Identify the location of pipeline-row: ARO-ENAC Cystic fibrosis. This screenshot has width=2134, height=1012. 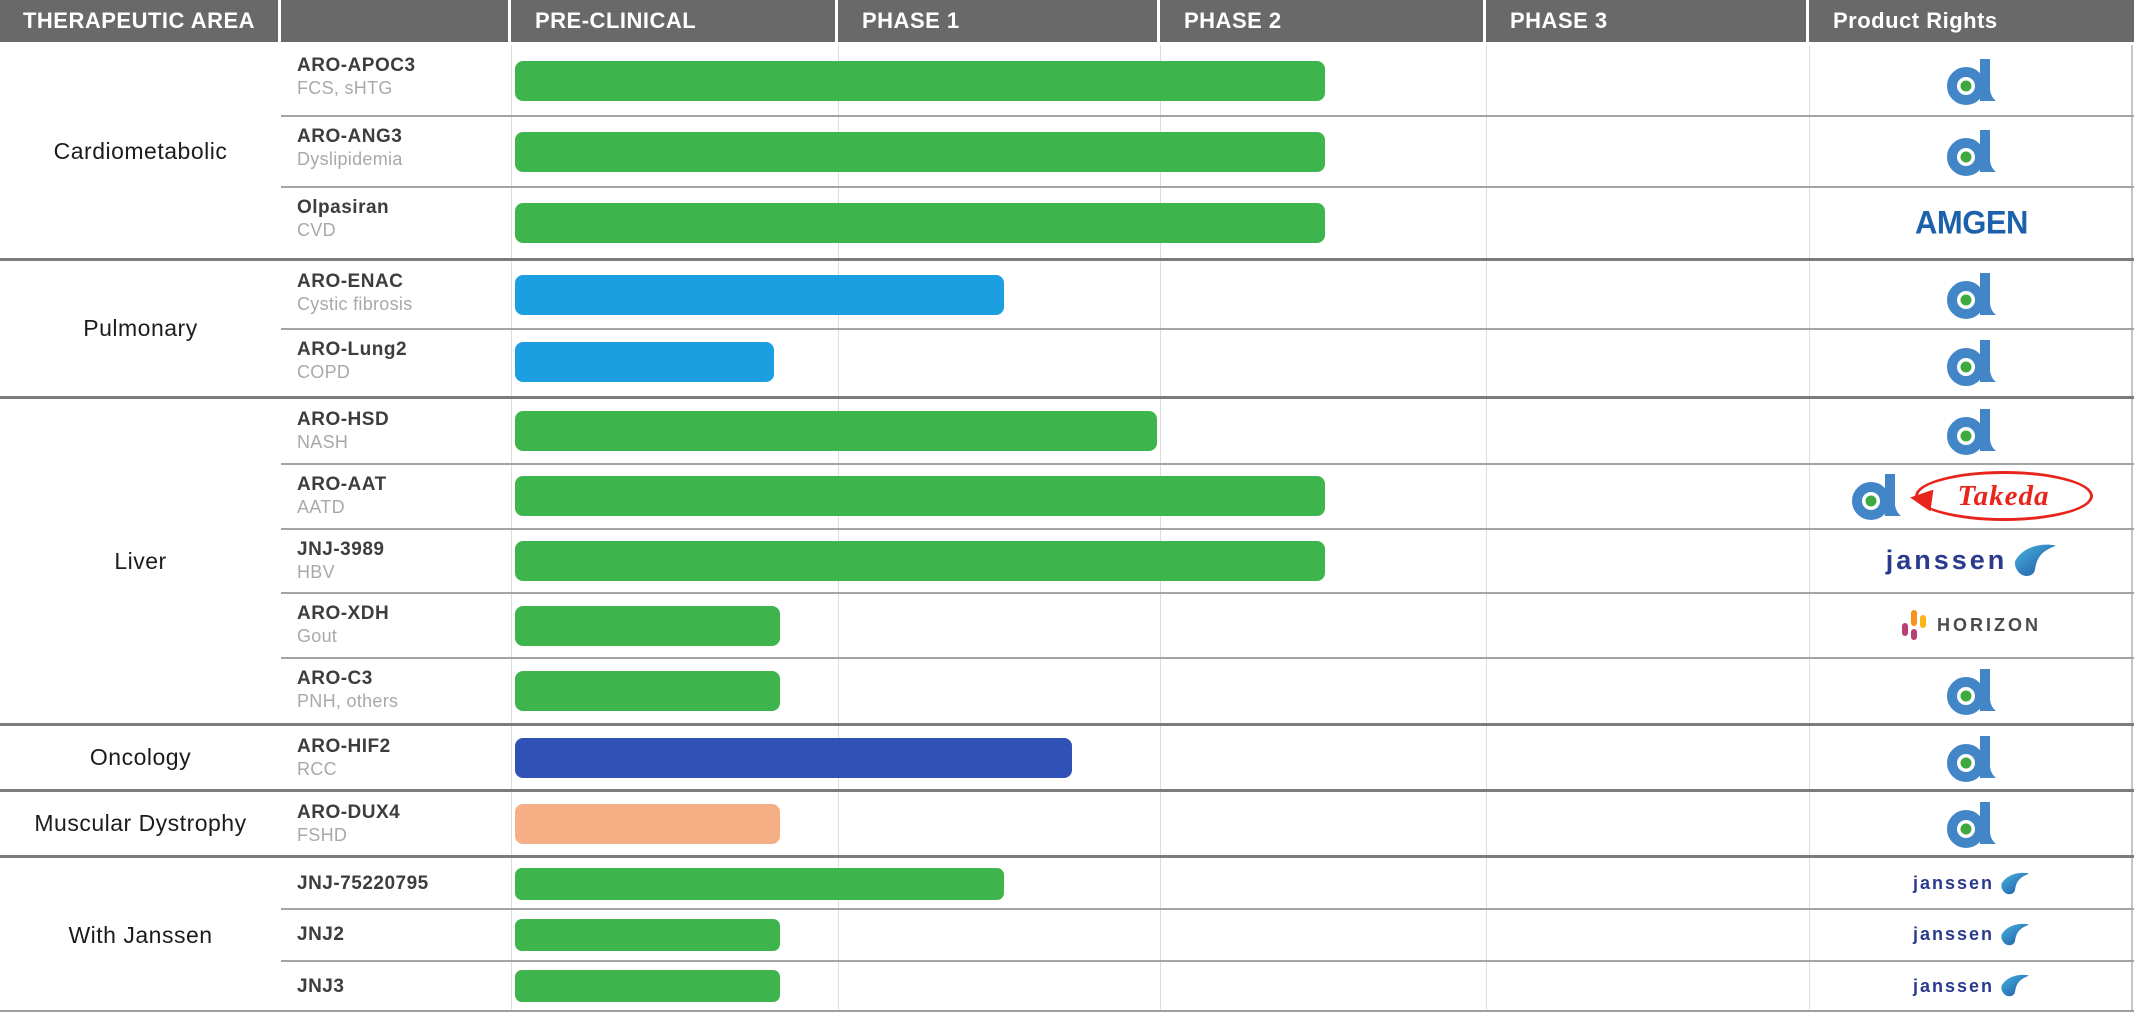
(1207, 295).